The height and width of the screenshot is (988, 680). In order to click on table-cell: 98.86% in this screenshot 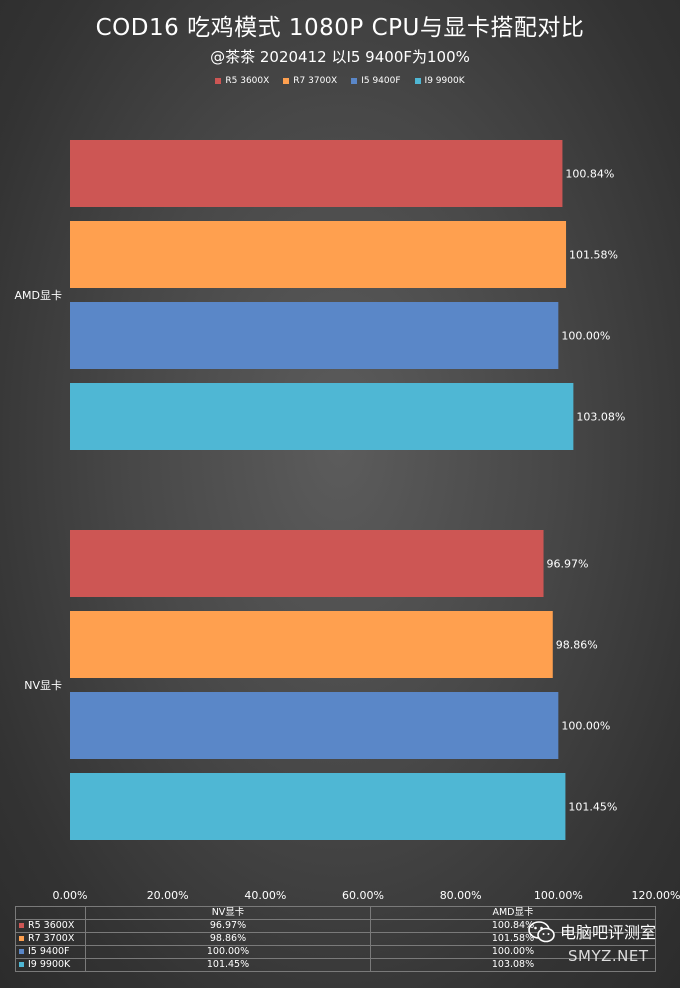, I will do `click(228, 939)`.